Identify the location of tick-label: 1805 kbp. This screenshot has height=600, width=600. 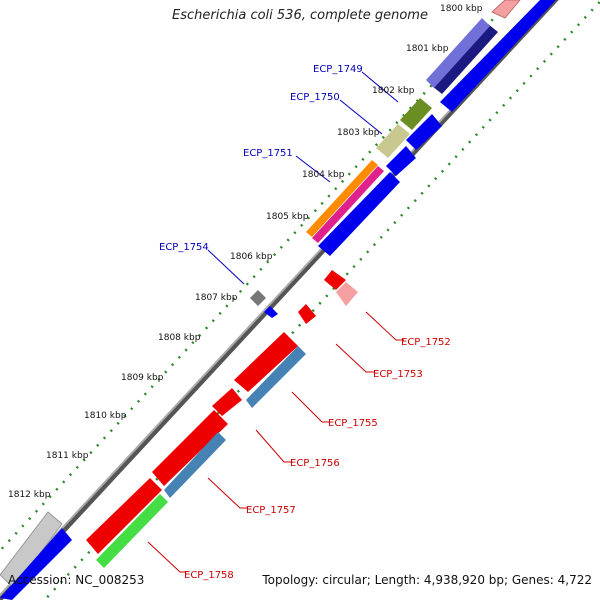
(287, 217).